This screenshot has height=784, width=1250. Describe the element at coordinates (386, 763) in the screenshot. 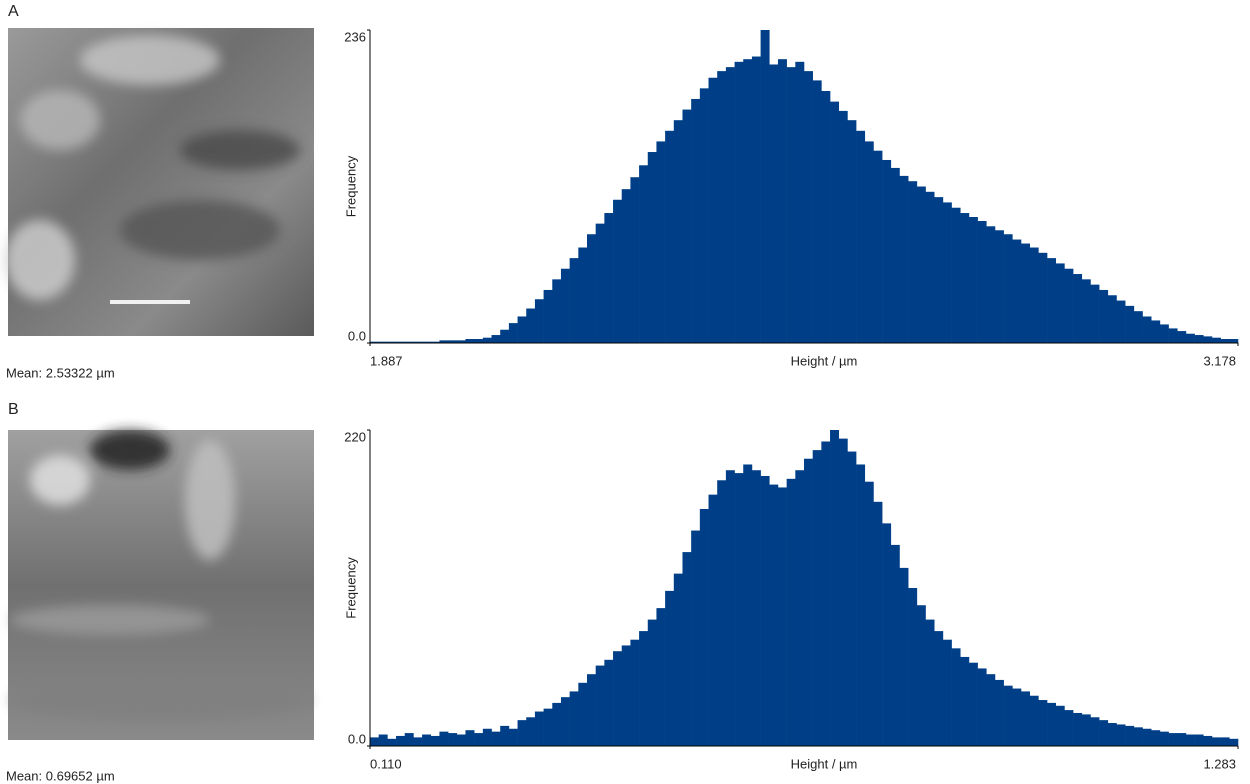

I see `x-tick-label: 0.110` at that location.